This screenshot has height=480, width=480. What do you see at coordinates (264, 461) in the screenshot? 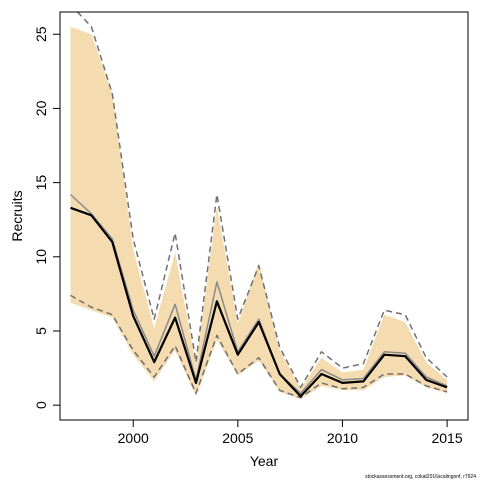
I see `x-axis-label: Year` at bounding box center [264, 461].